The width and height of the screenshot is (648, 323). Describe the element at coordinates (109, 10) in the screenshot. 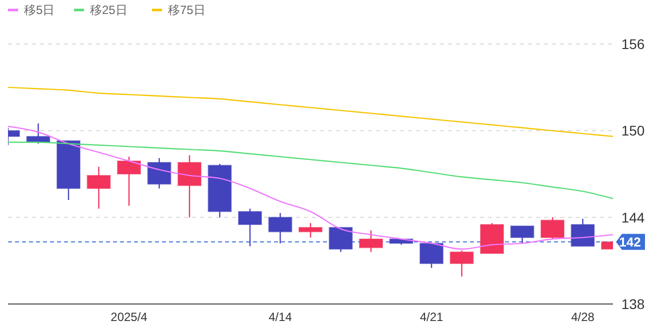

I see `legend-label: 移25日` at that location.